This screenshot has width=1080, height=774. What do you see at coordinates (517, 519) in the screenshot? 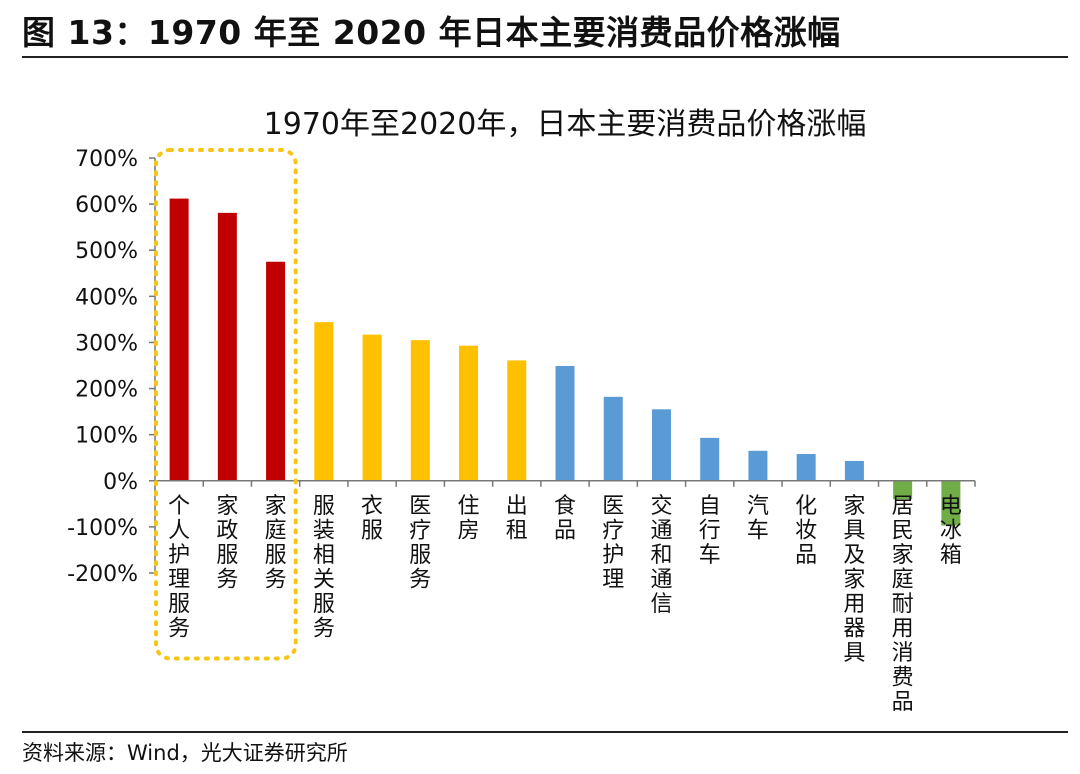
I see `category-label: 出租` at bounding box center [517, 519].